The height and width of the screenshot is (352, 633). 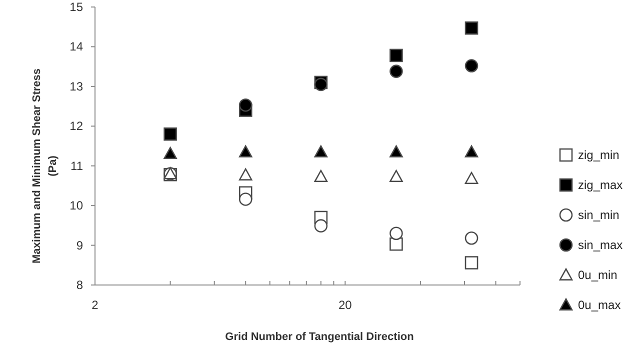 I want to click on y-tick-label: 10, so click(x=77, y=205).